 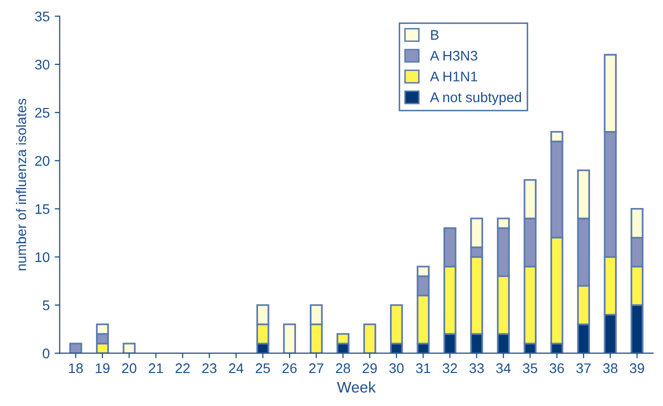 What do you see at coordinates (475, 98) in the screenshot?
I see `legend-label: A not subtyped` at bounding box center [475, 98].